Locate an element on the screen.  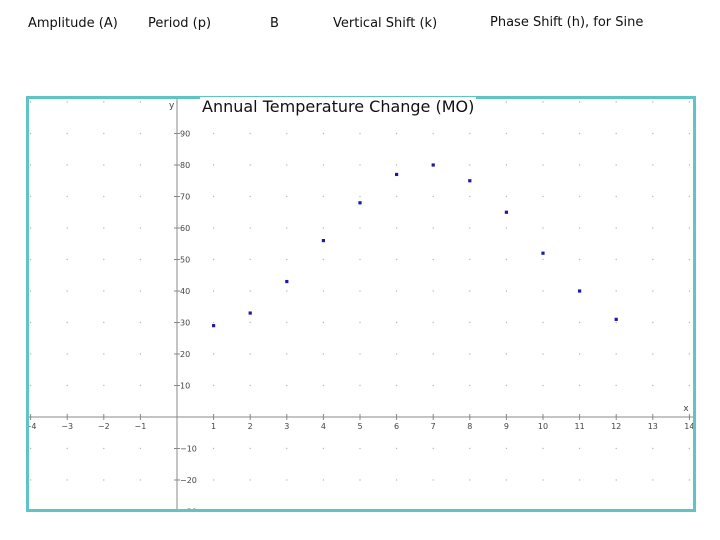
chart-title: Annual Temperature Change (MO) is located at coordinates (338, 106).